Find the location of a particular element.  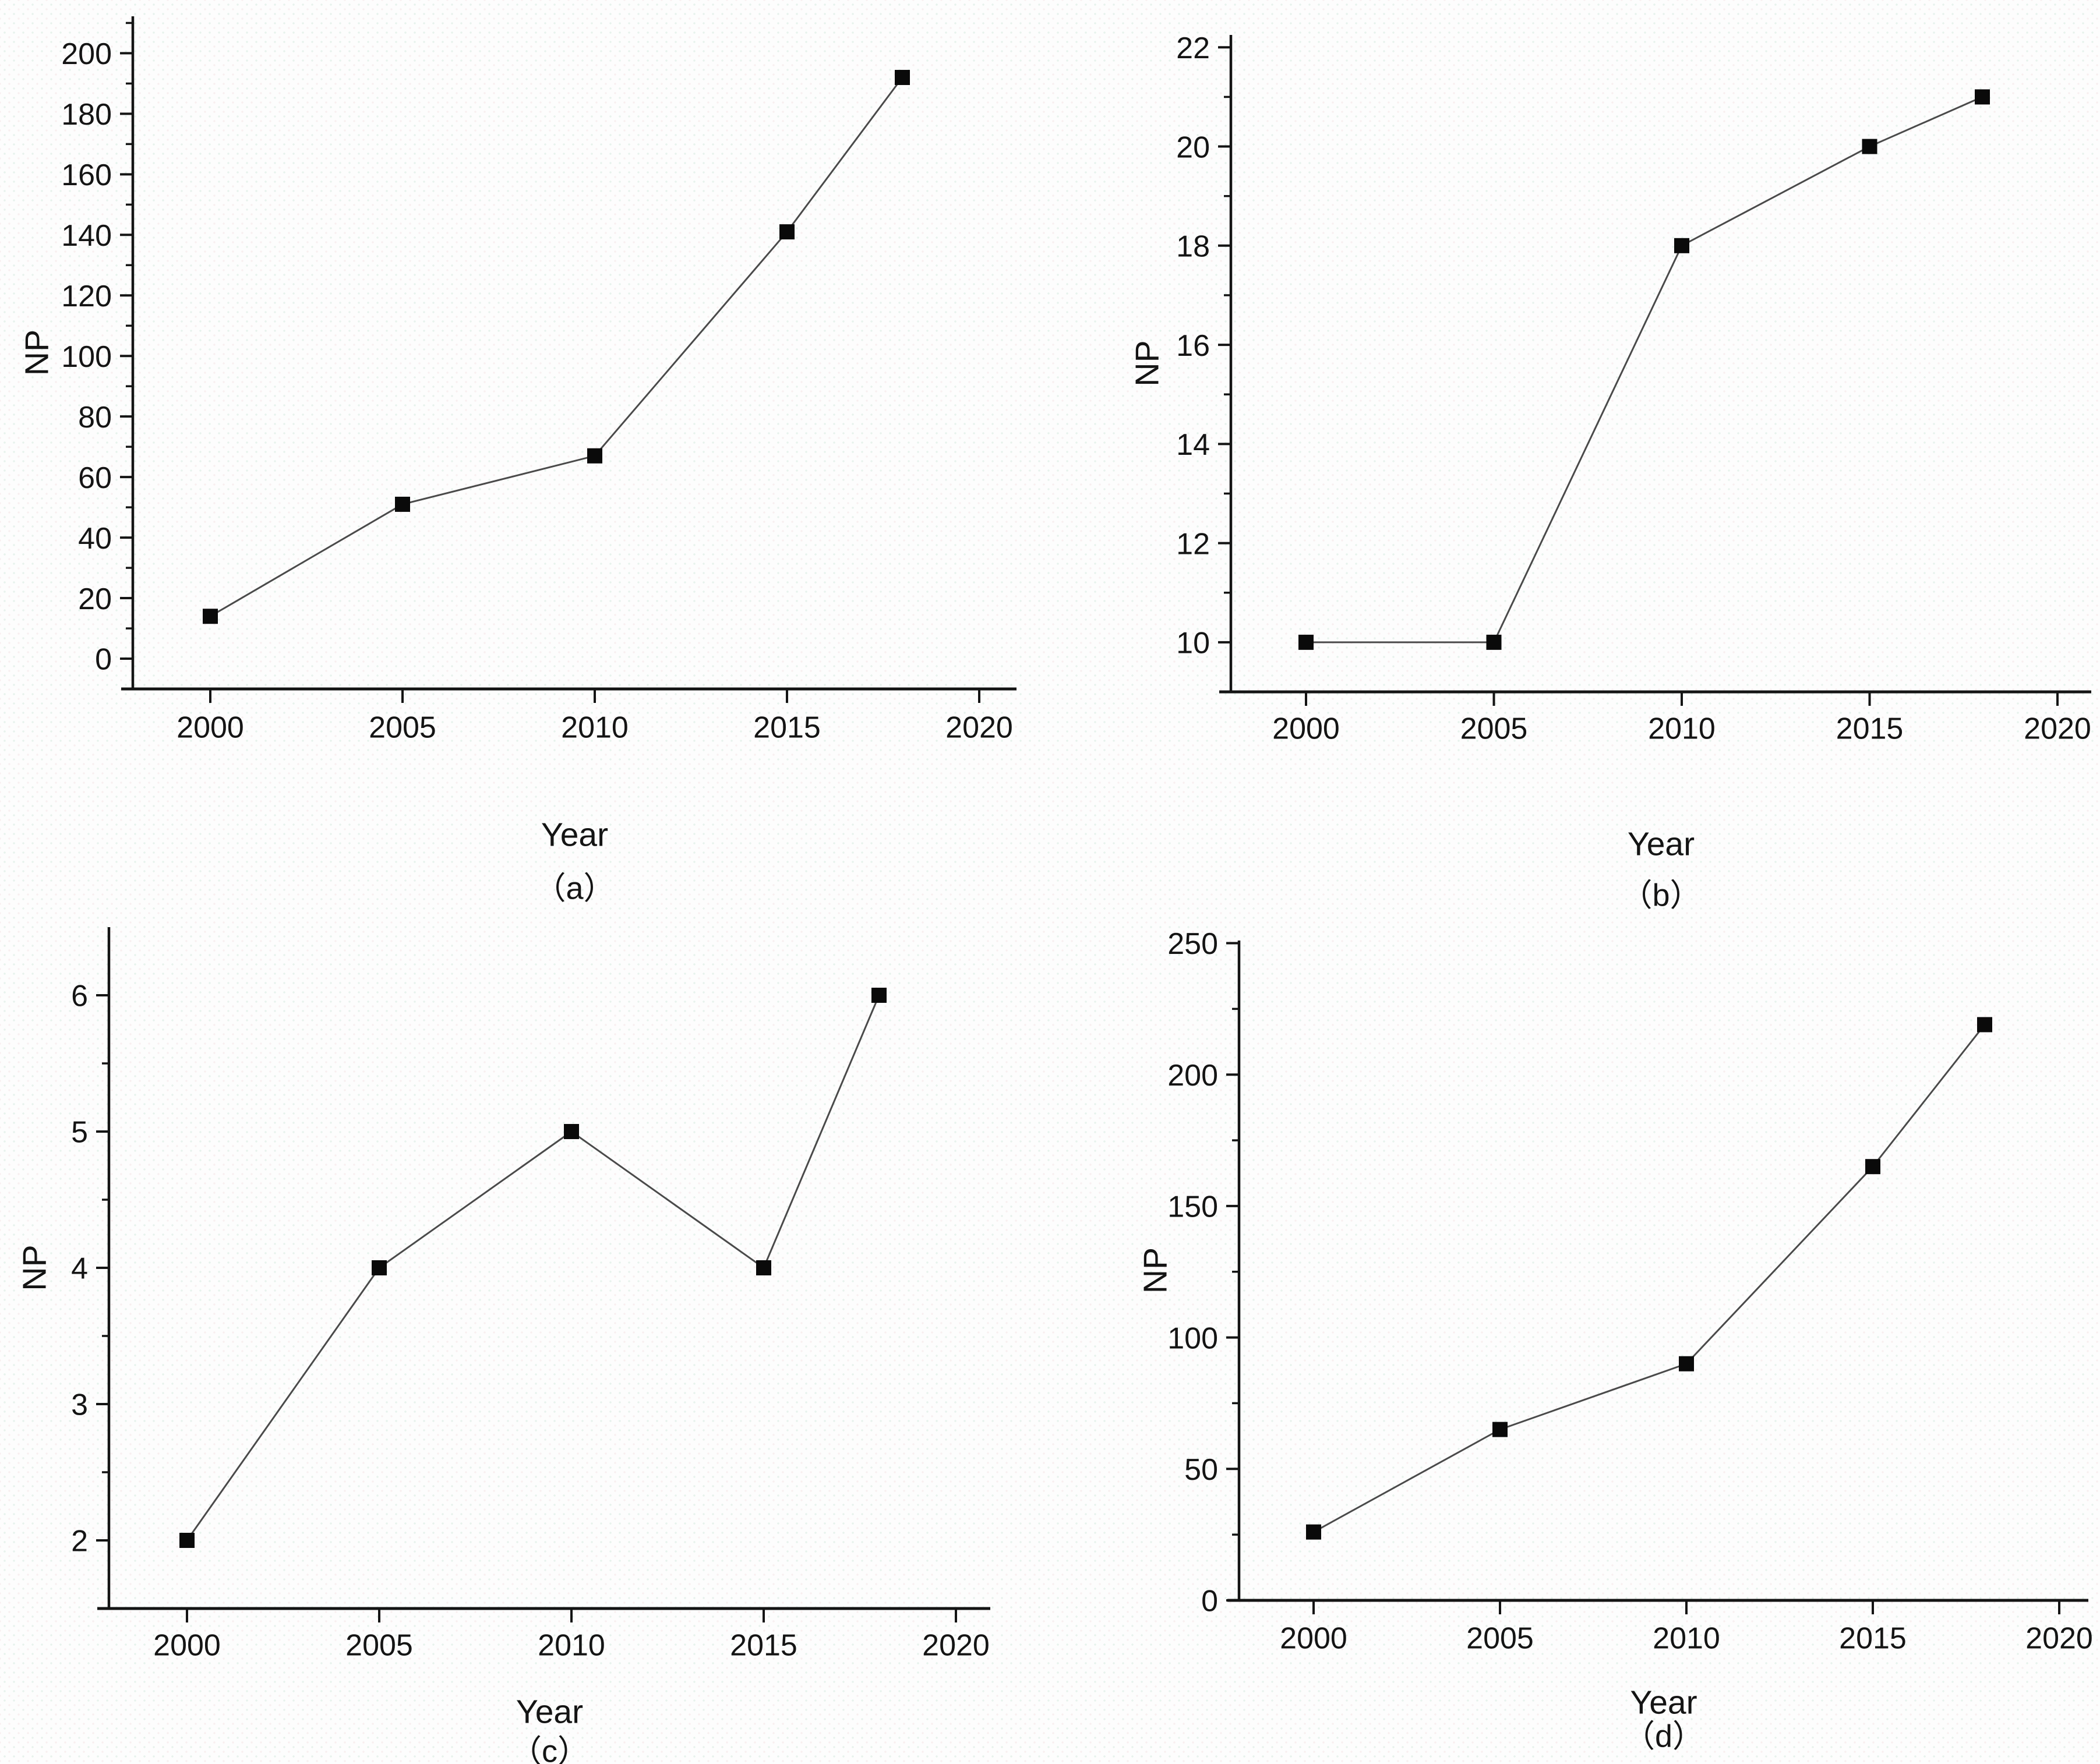

y-tick-label: 120 is located at coordinates (86, 296).